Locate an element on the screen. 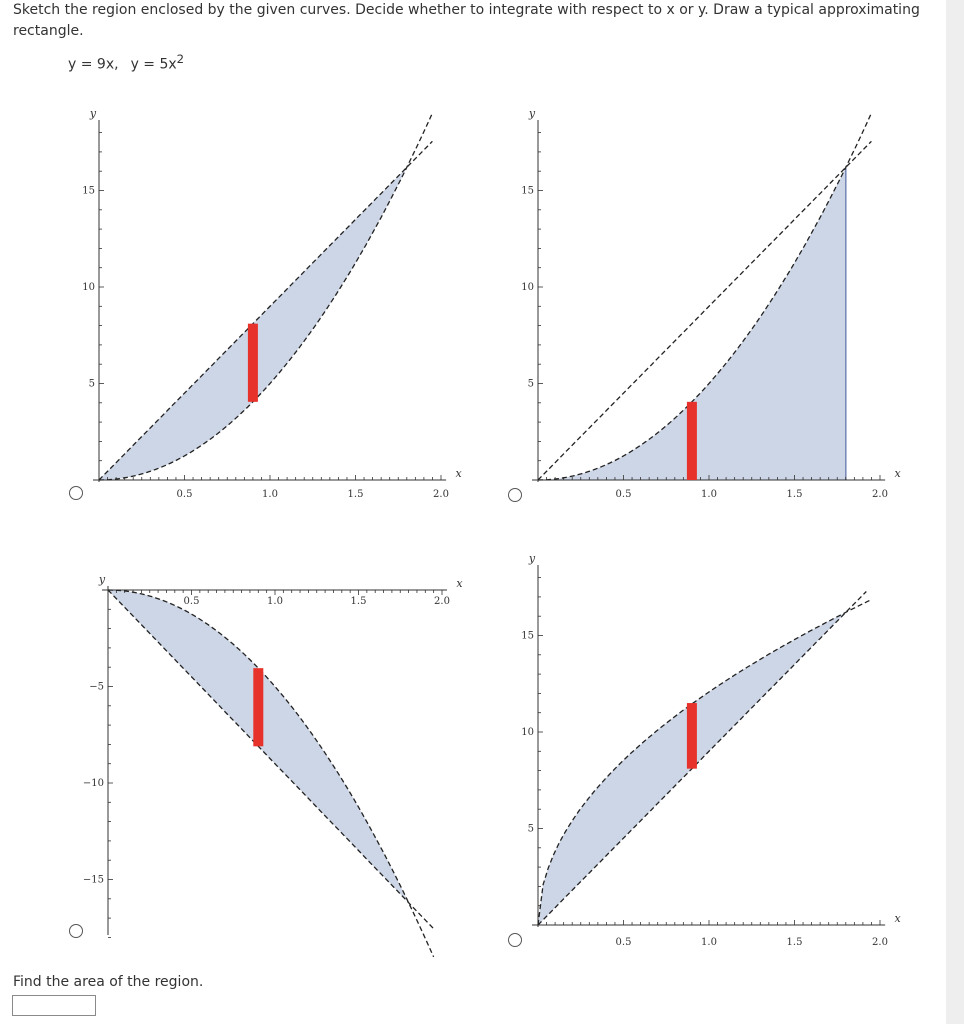 Image resolution: width=964 pixels, height=1024 pixels. option-b-shaded-region is located at coordinates (692, 324).